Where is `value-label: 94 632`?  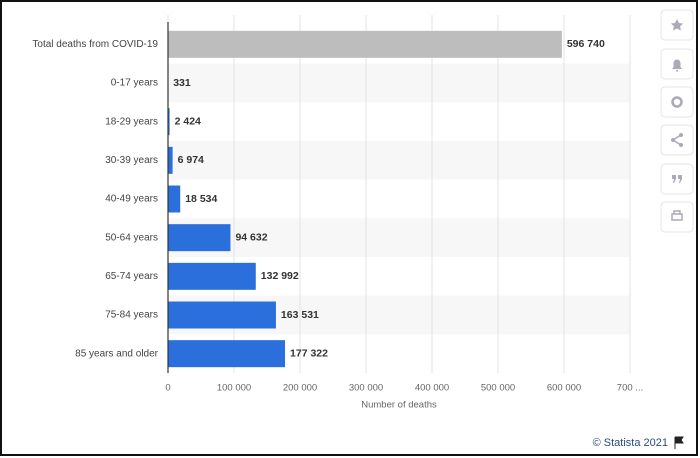 value-label: 94 632 is located at coordinates (251, 237).